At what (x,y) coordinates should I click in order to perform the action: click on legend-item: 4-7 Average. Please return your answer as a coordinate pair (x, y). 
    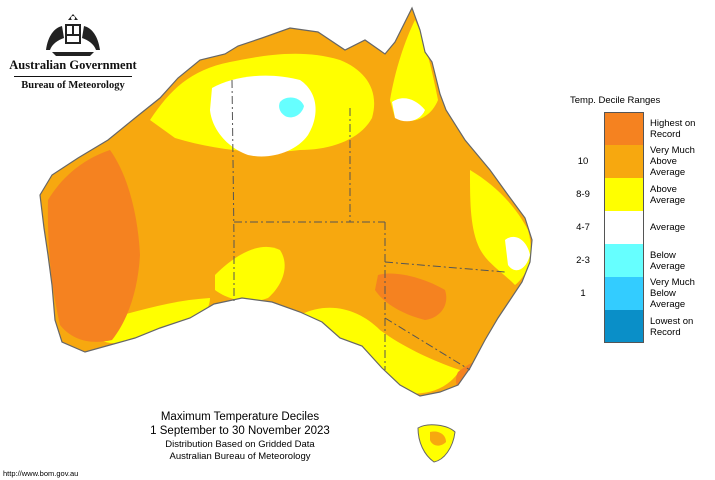
    Looking at the image, I should click on (635, 227).